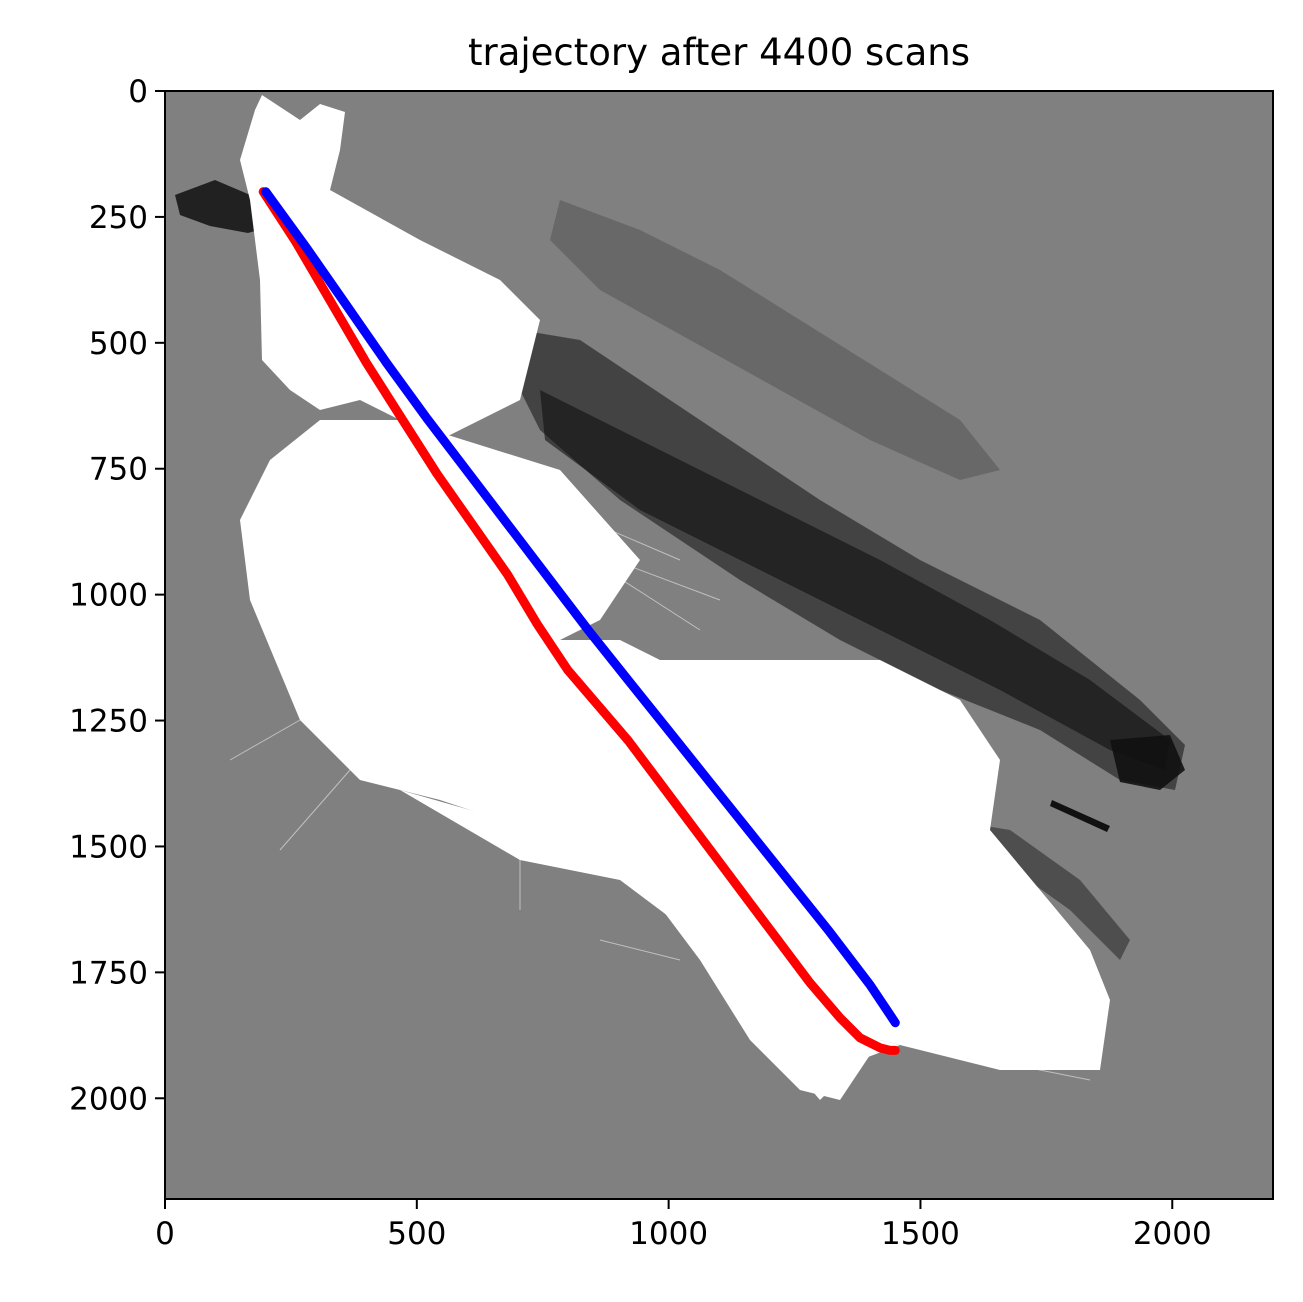  Describe the element at coordinates (108, 722) in the screenshot. I see `y-tick-label: 1250` at that location.